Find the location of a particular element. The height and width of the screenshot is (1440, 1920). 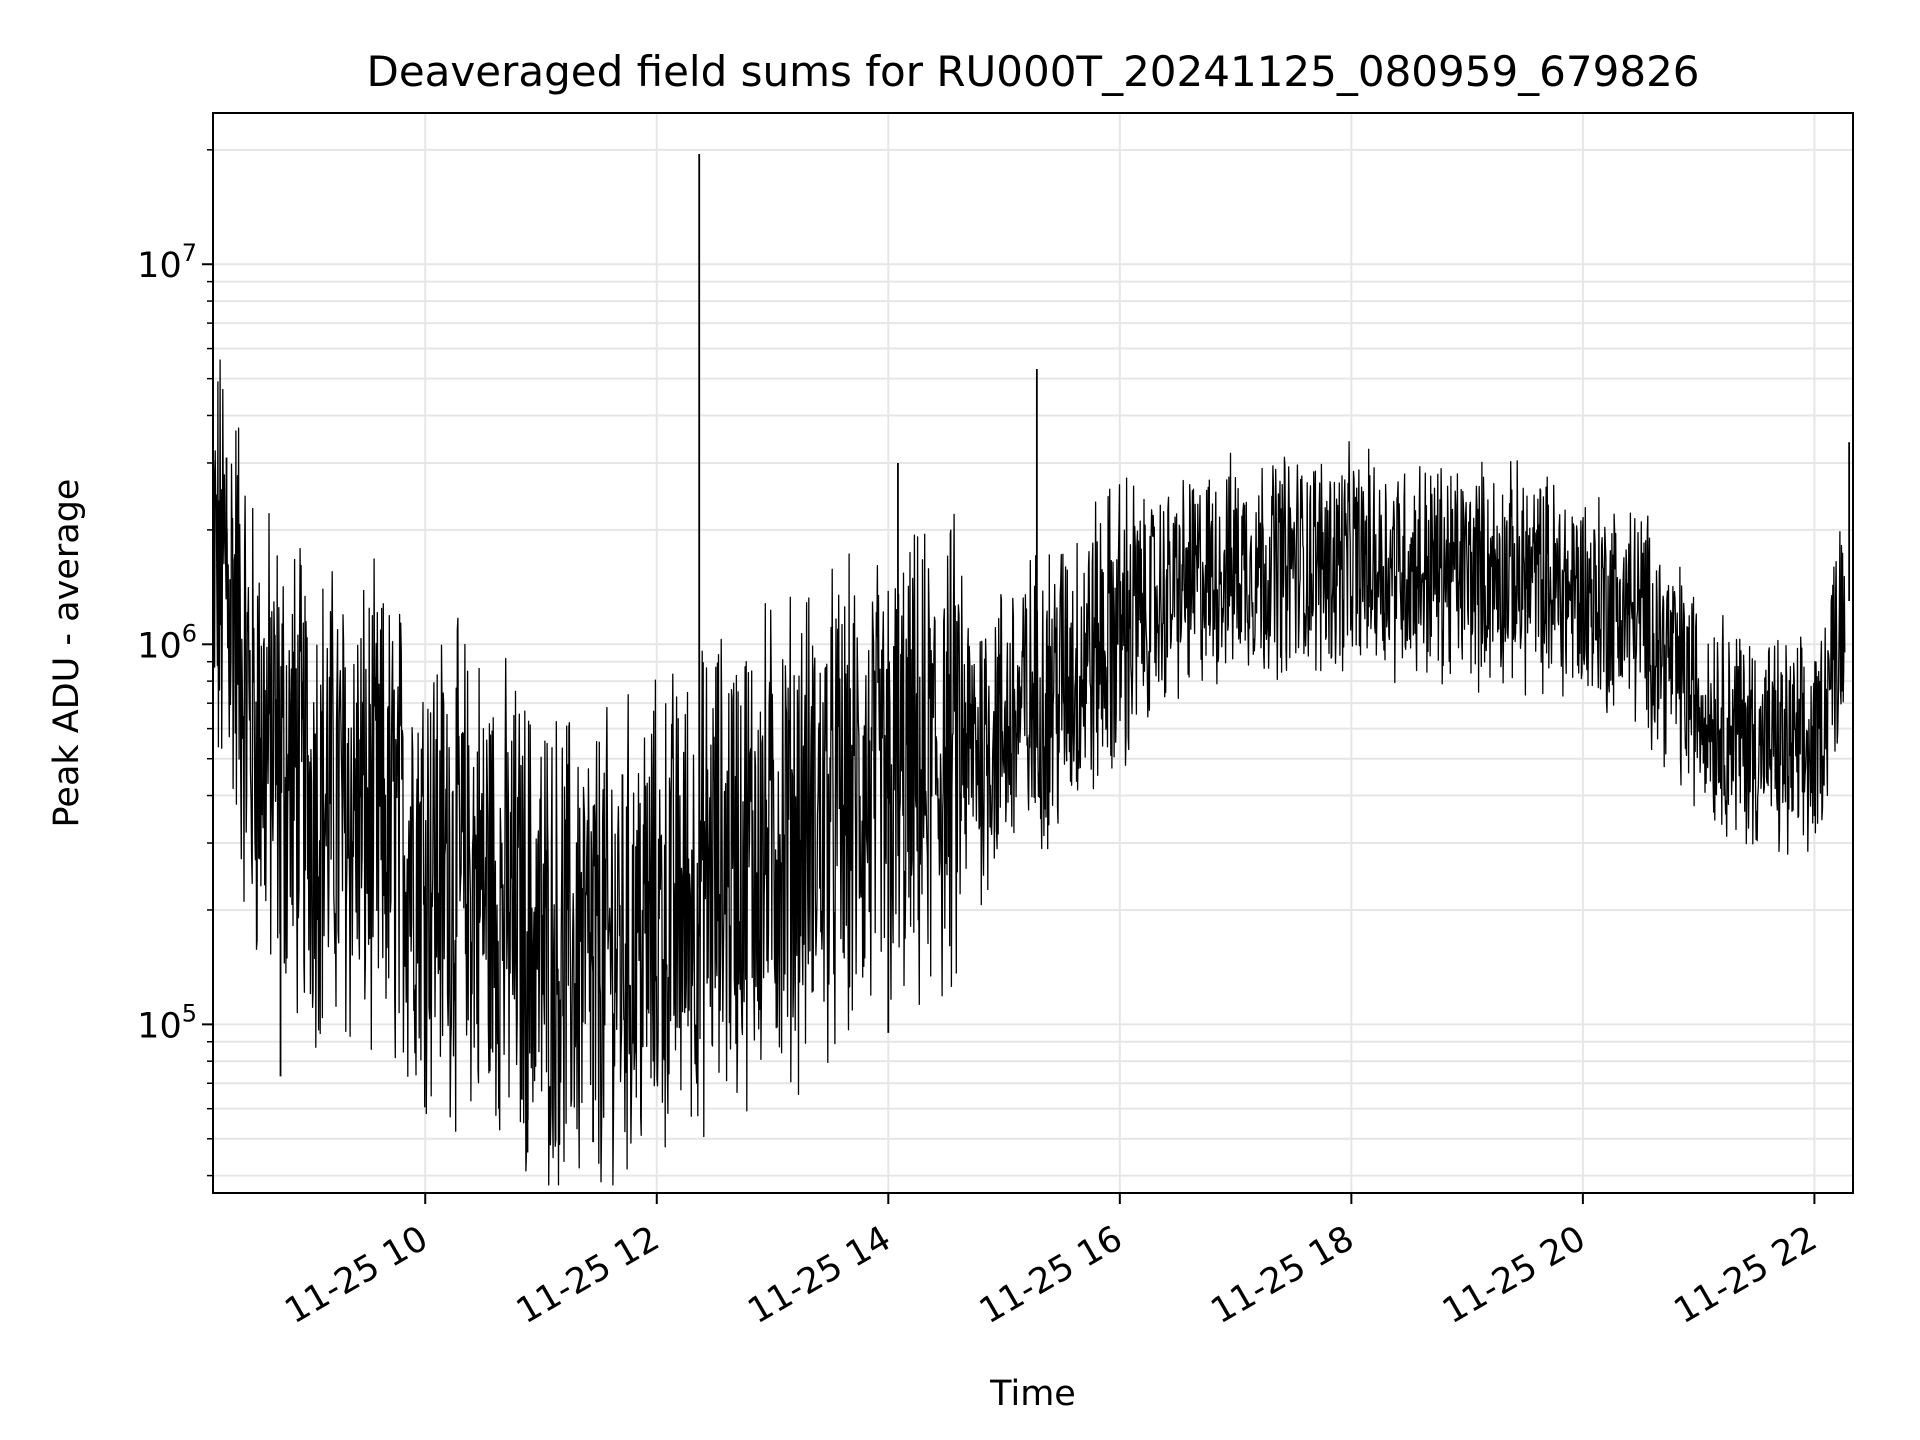

y-tick-label: 10⁷ is located at coordinates (167, 262).